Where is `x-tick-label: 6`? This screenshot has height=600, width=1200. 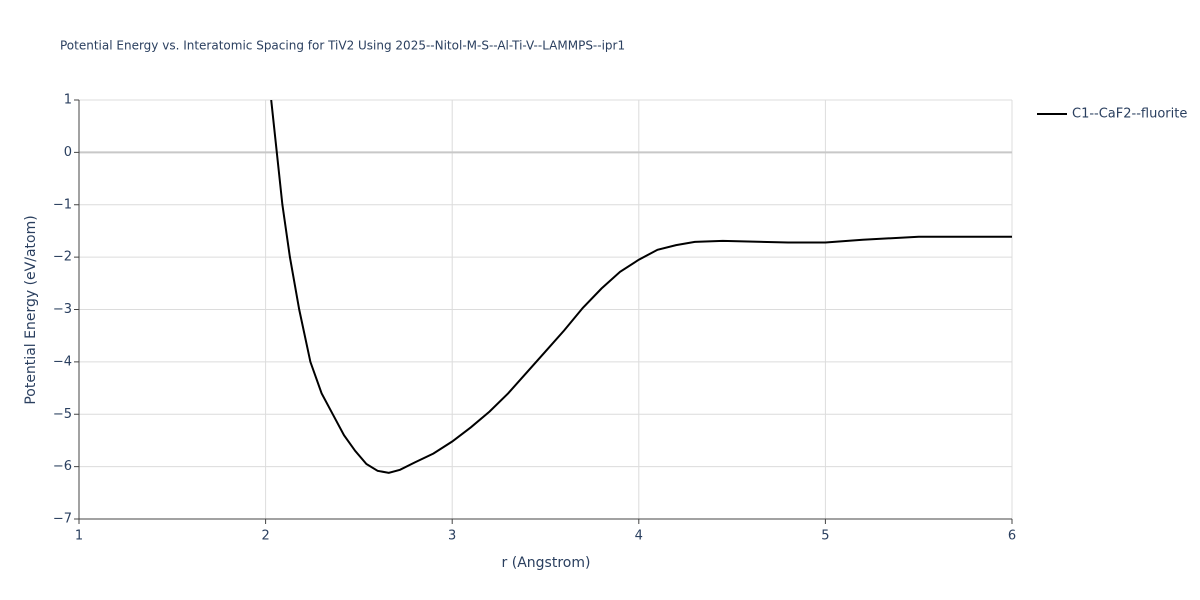 x-tick-label: 6 is located at coordinates (1012, 536).